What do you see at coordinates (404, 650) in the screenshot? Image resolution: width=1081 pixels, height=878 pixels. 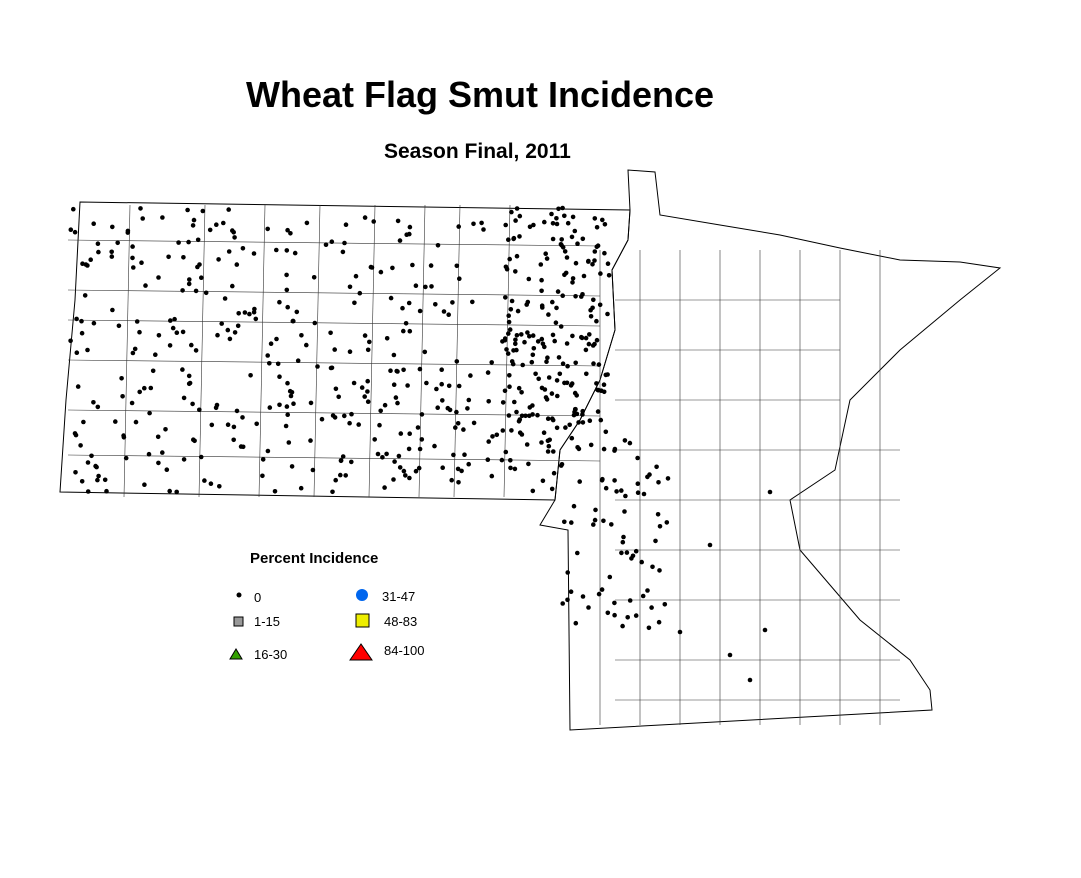 I see `legend-label: 84-100` at bounding box center [404, 650].